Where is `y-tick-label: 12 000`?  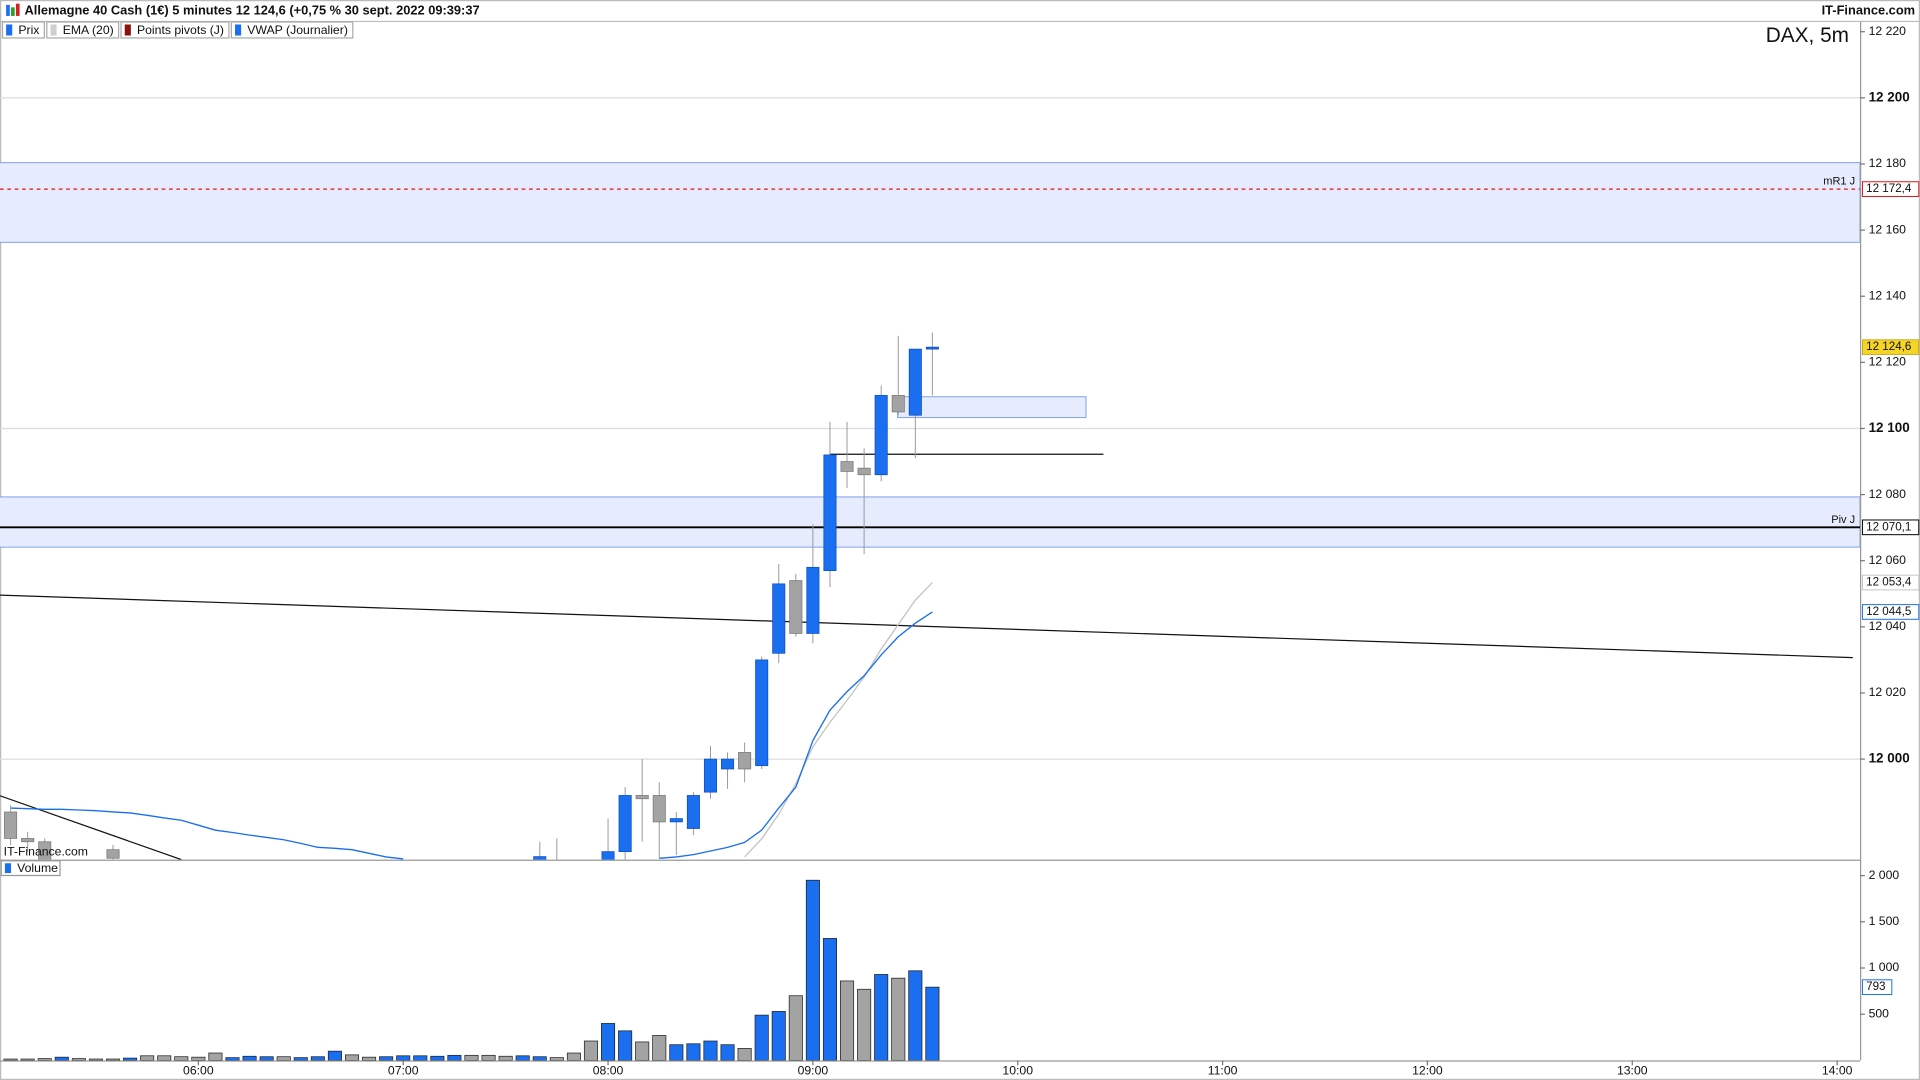
y-tick-label: 12 000 is located at coordinates (1889, 758).